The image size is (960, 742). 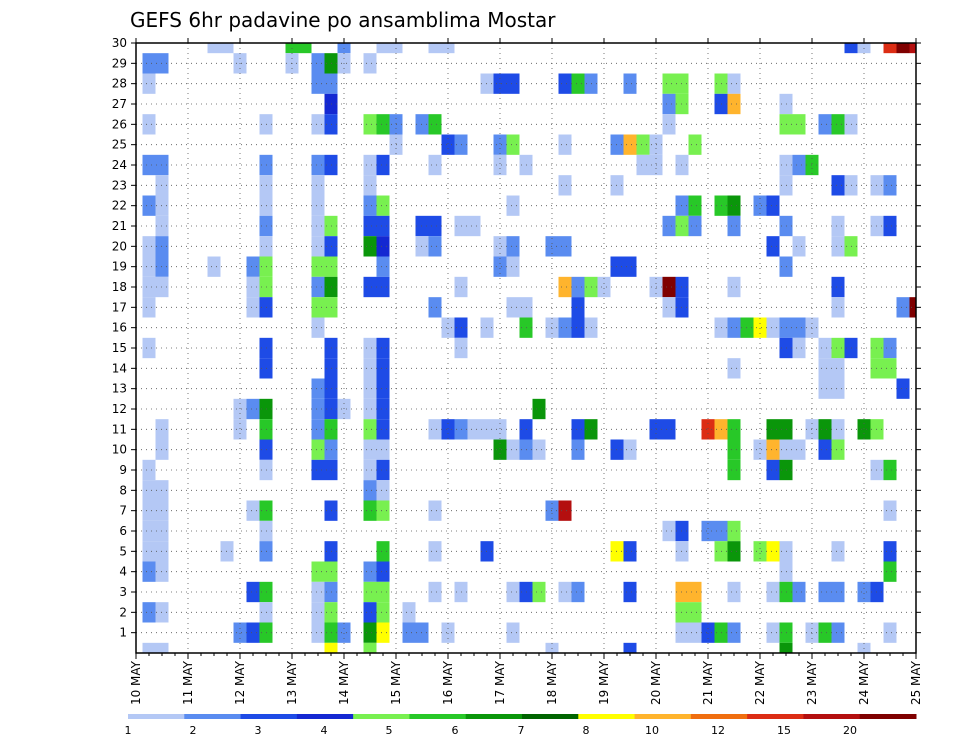 What do you see at coordinates (119, 104) in the screenshot?
I see `y-tick-label: 27` at bounding box center [119, 104].